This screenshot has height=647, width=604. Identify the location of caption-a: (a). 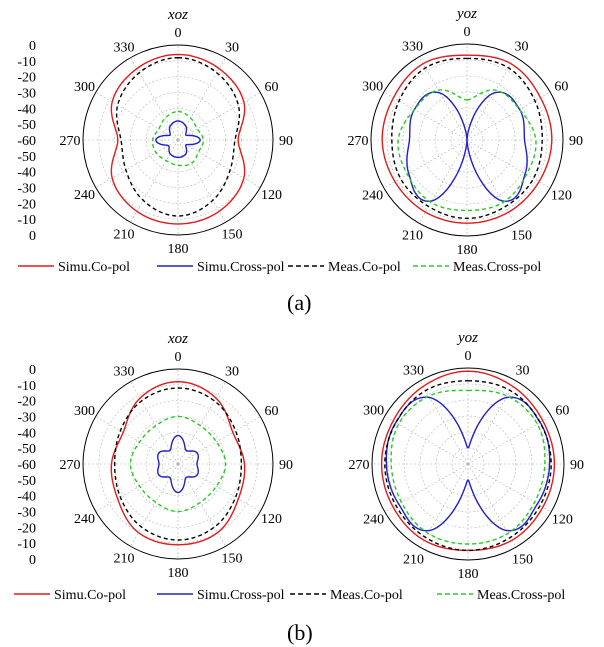
(299, 302).